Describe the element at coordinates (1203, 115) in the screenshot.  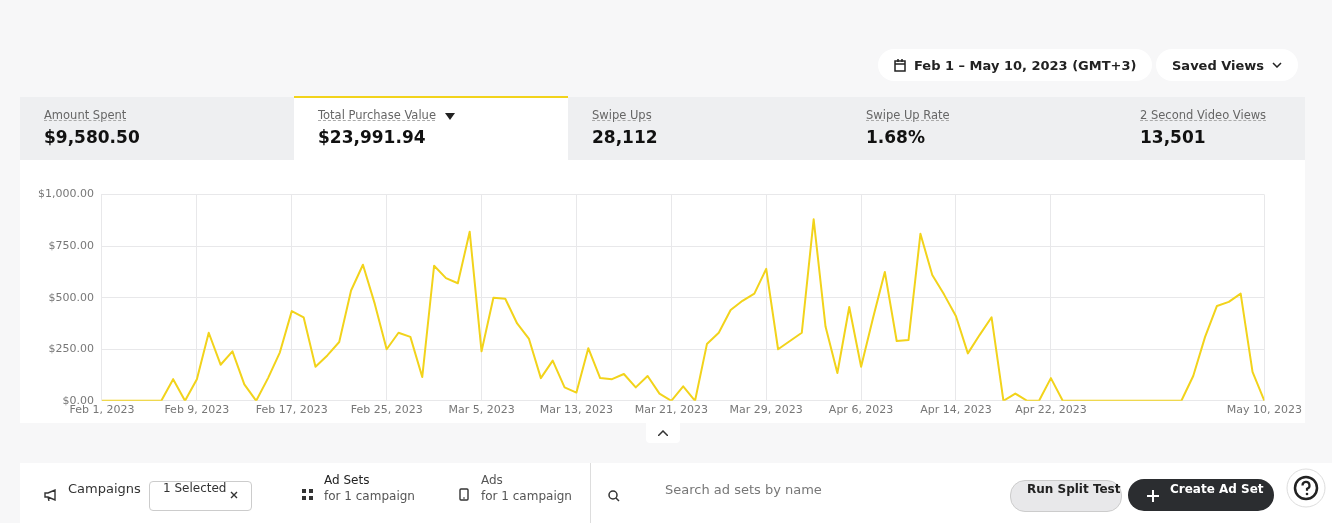
I see `text: 2 Second Video Views` at that location.